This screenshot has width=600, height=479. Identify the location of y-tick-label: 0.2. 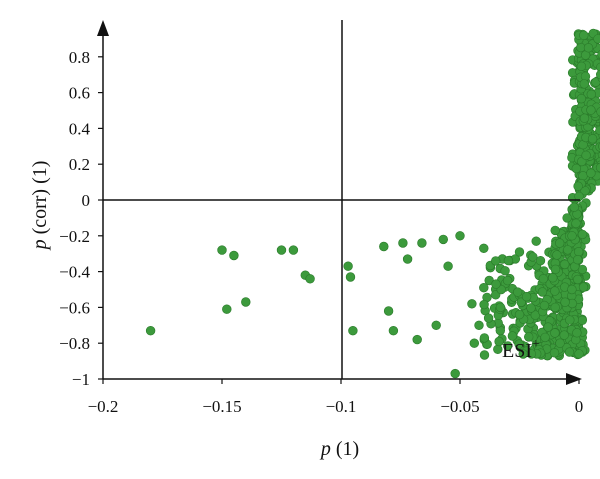
(79, 164).